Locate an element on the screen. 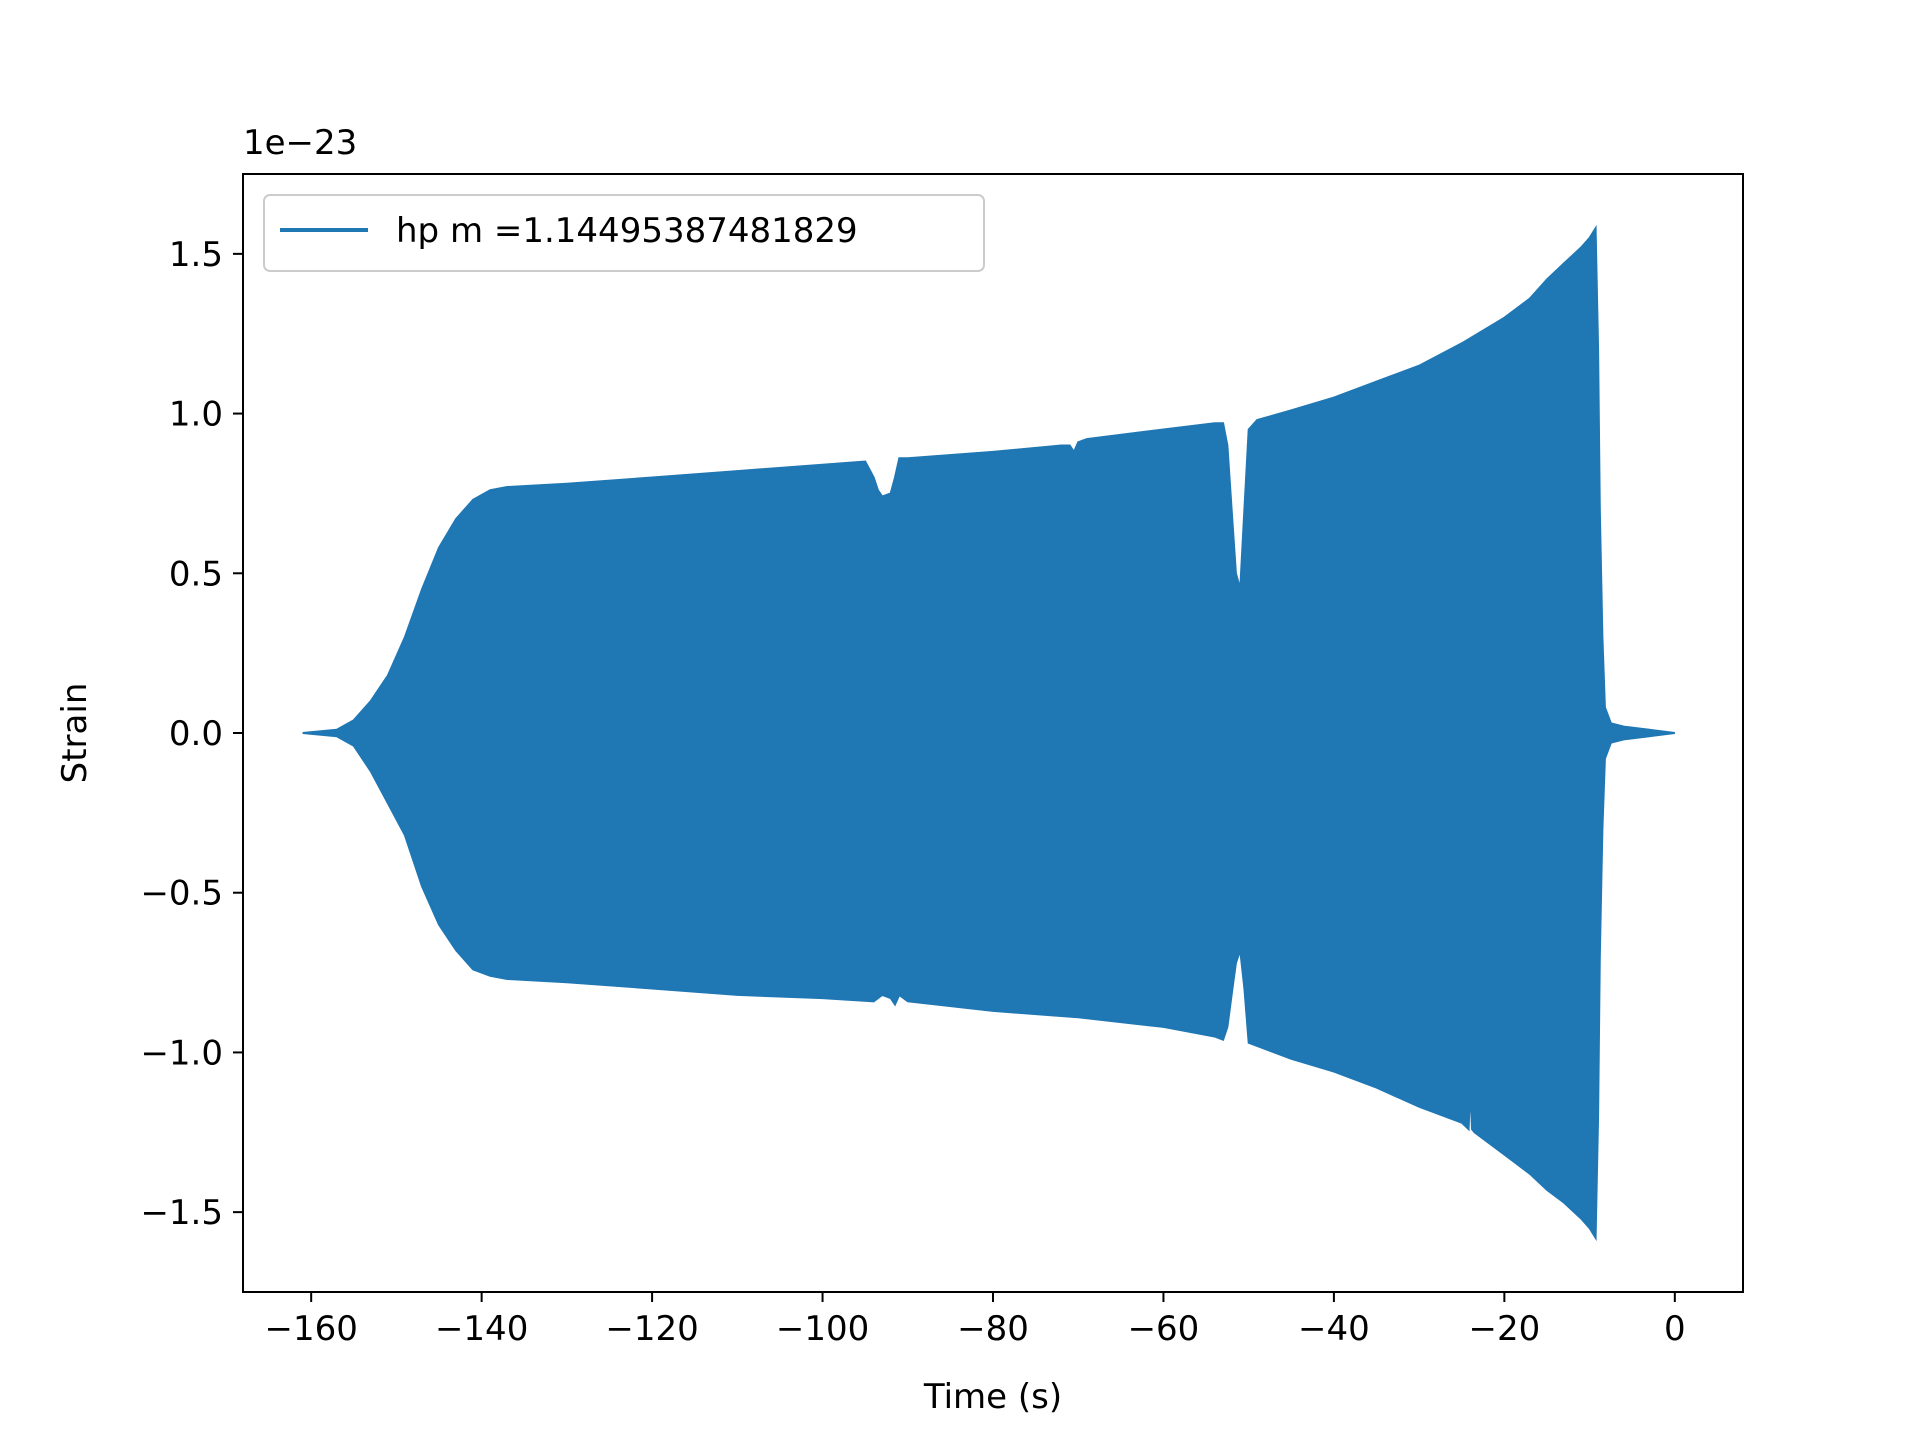 This screenshot has height=1440, width=1920. x-tick-label: −160 is located at coordinates (310, 1329).